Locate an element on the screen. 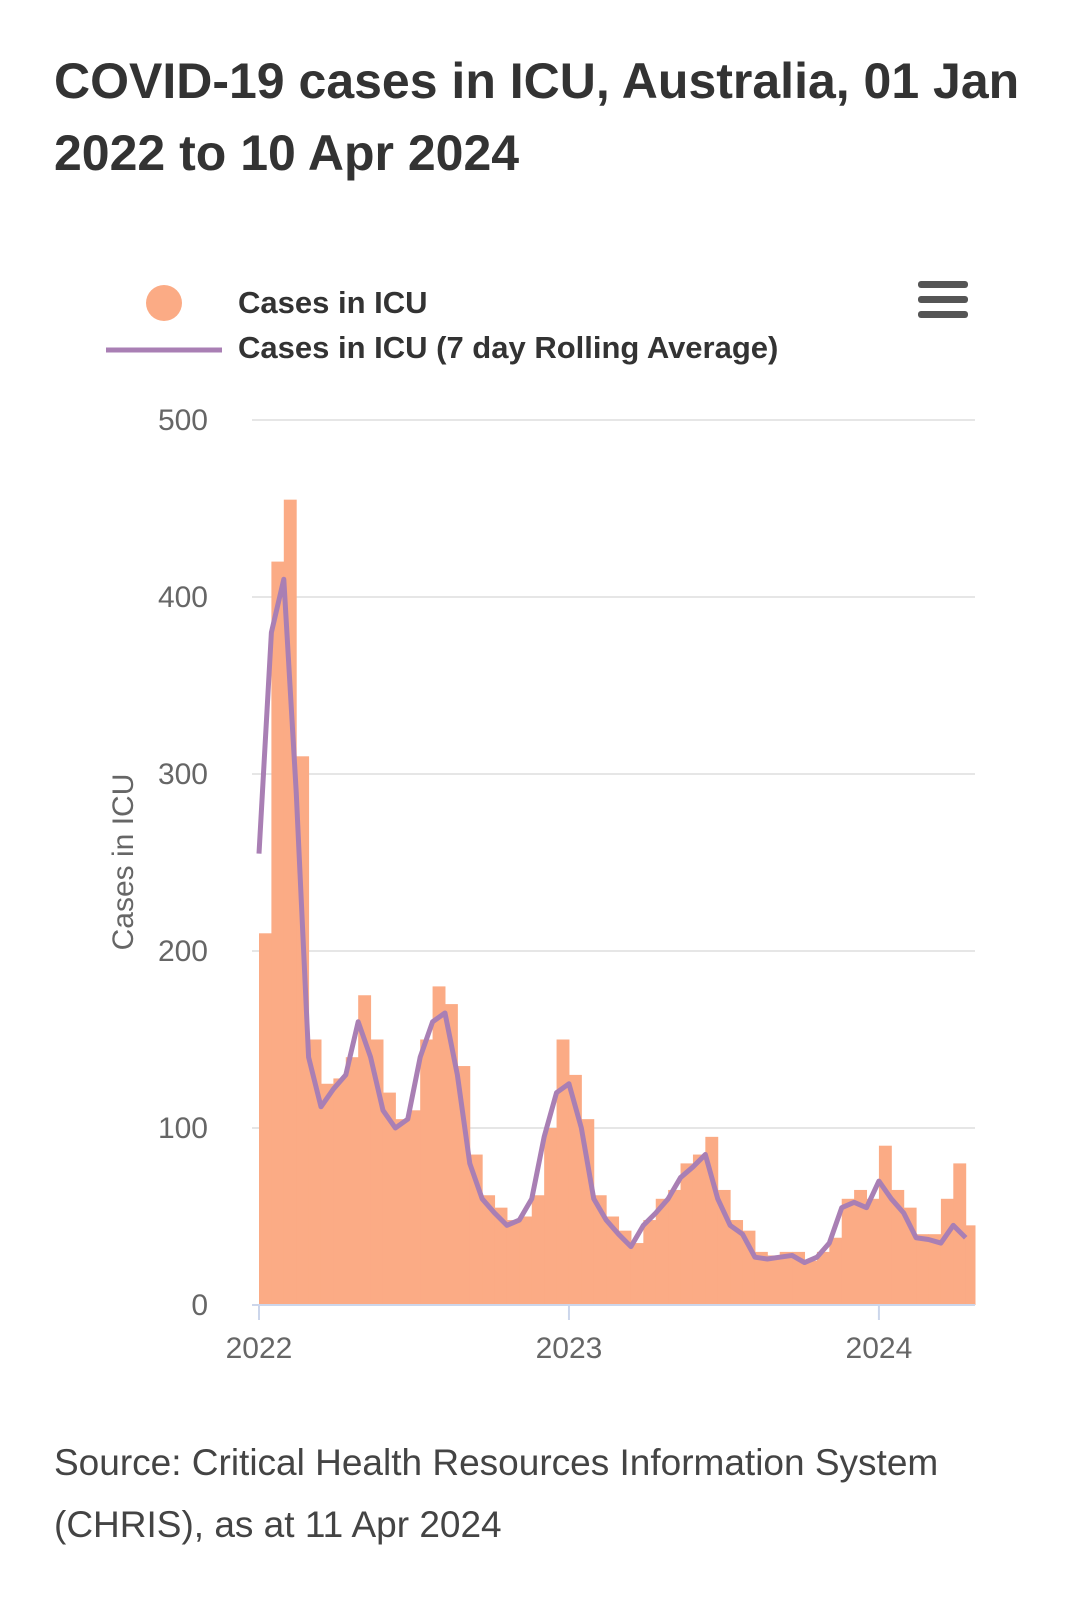 Image resolution: width=1074 pixels, height=1607 pixels. menu-icon is located at coordinates (943, 299).